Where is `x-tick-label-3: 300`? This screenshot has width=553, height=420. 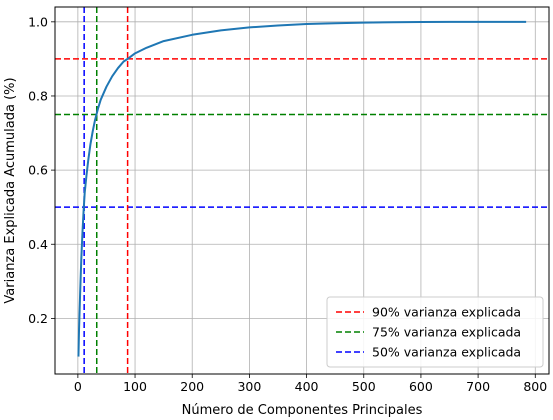 x-tick-label-3: 300 is located at coordinates (249, 386).